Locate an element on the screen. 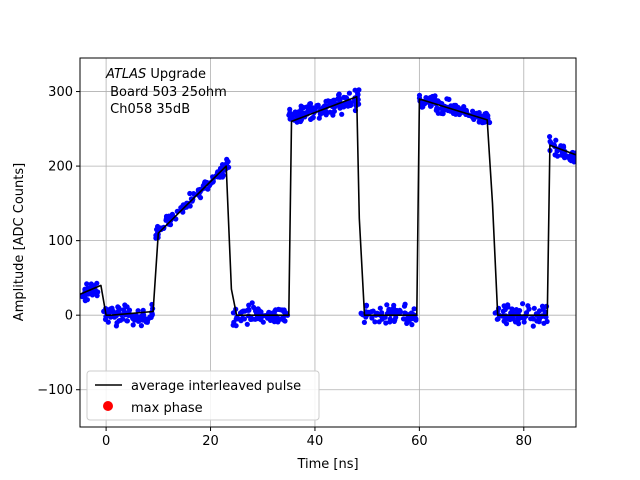 The image size is (640, 480). annotation-upgrade: Upgrade is located at coordinates (176, 74).